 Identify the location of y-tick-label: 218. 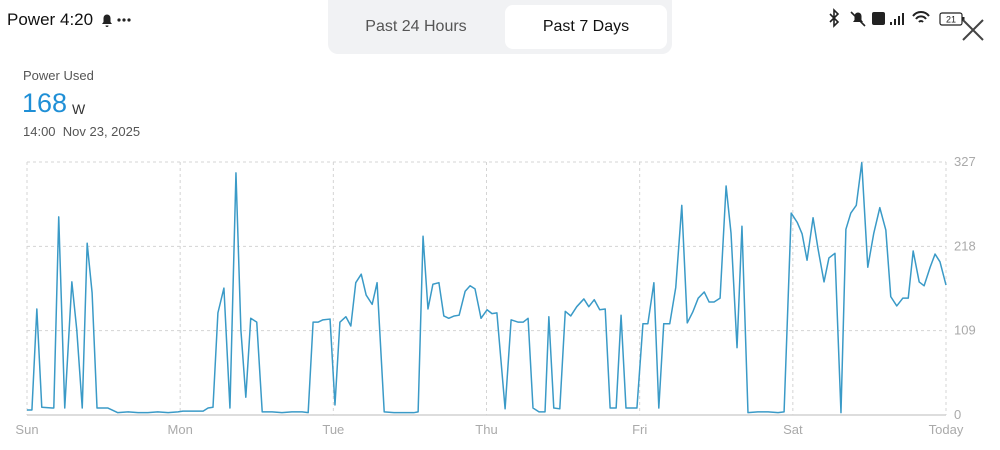
(965, 245).